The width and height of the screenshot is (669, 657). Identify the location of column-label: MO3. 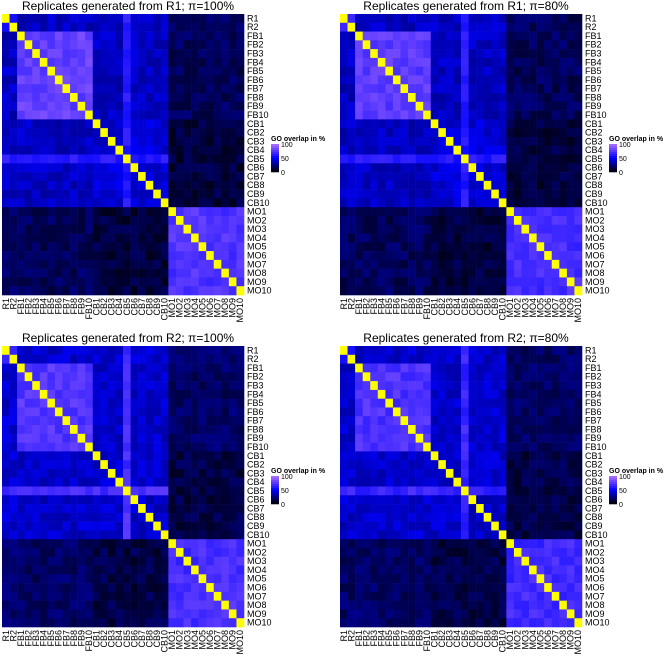
(187, 308).